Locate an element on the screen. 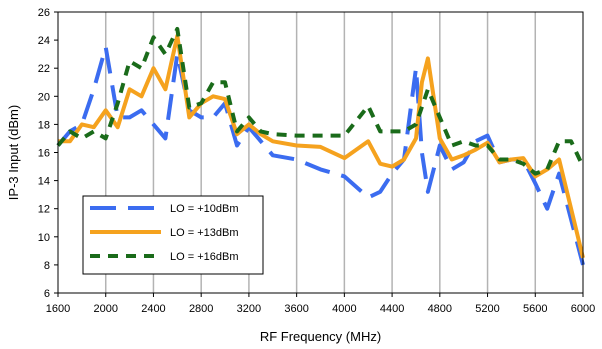  y-tick-label: 8 is located at coordinates (47, 266).